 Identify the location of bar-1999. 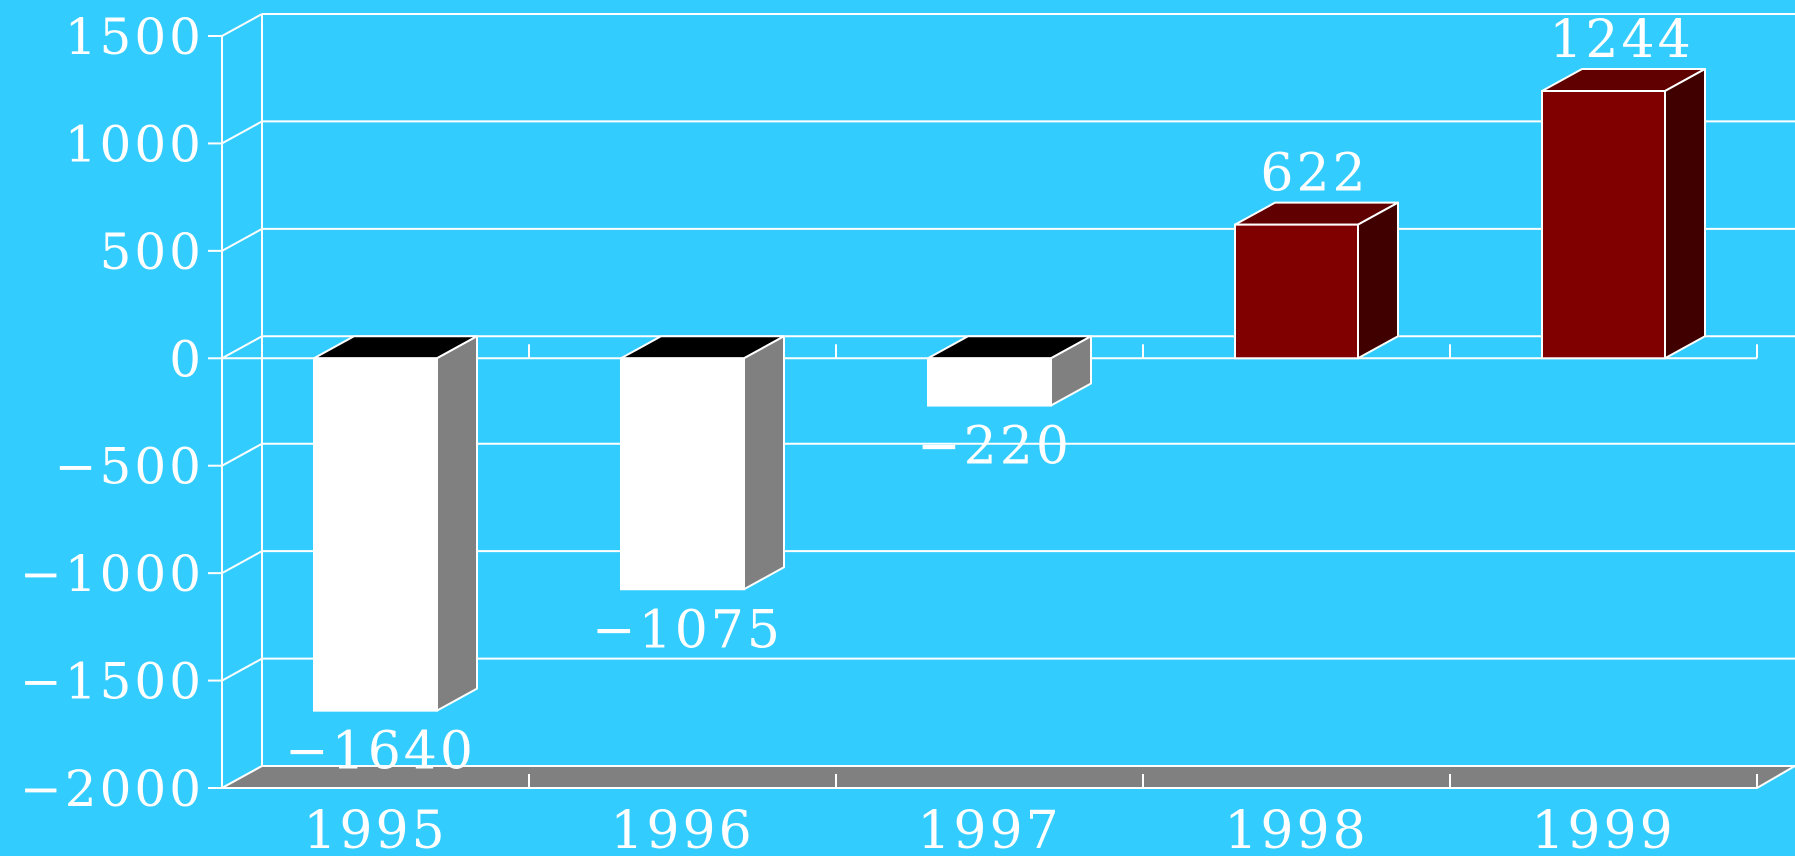
(1623, 214).